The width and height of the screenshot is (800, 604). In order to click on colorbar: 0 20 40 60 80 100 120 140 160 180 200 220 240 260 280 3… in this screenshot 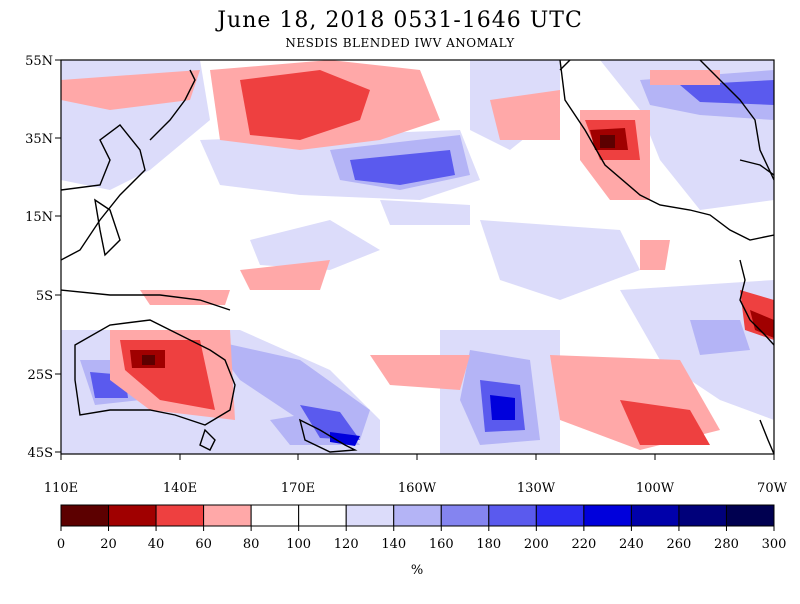, I will do `click(422, 528)`.